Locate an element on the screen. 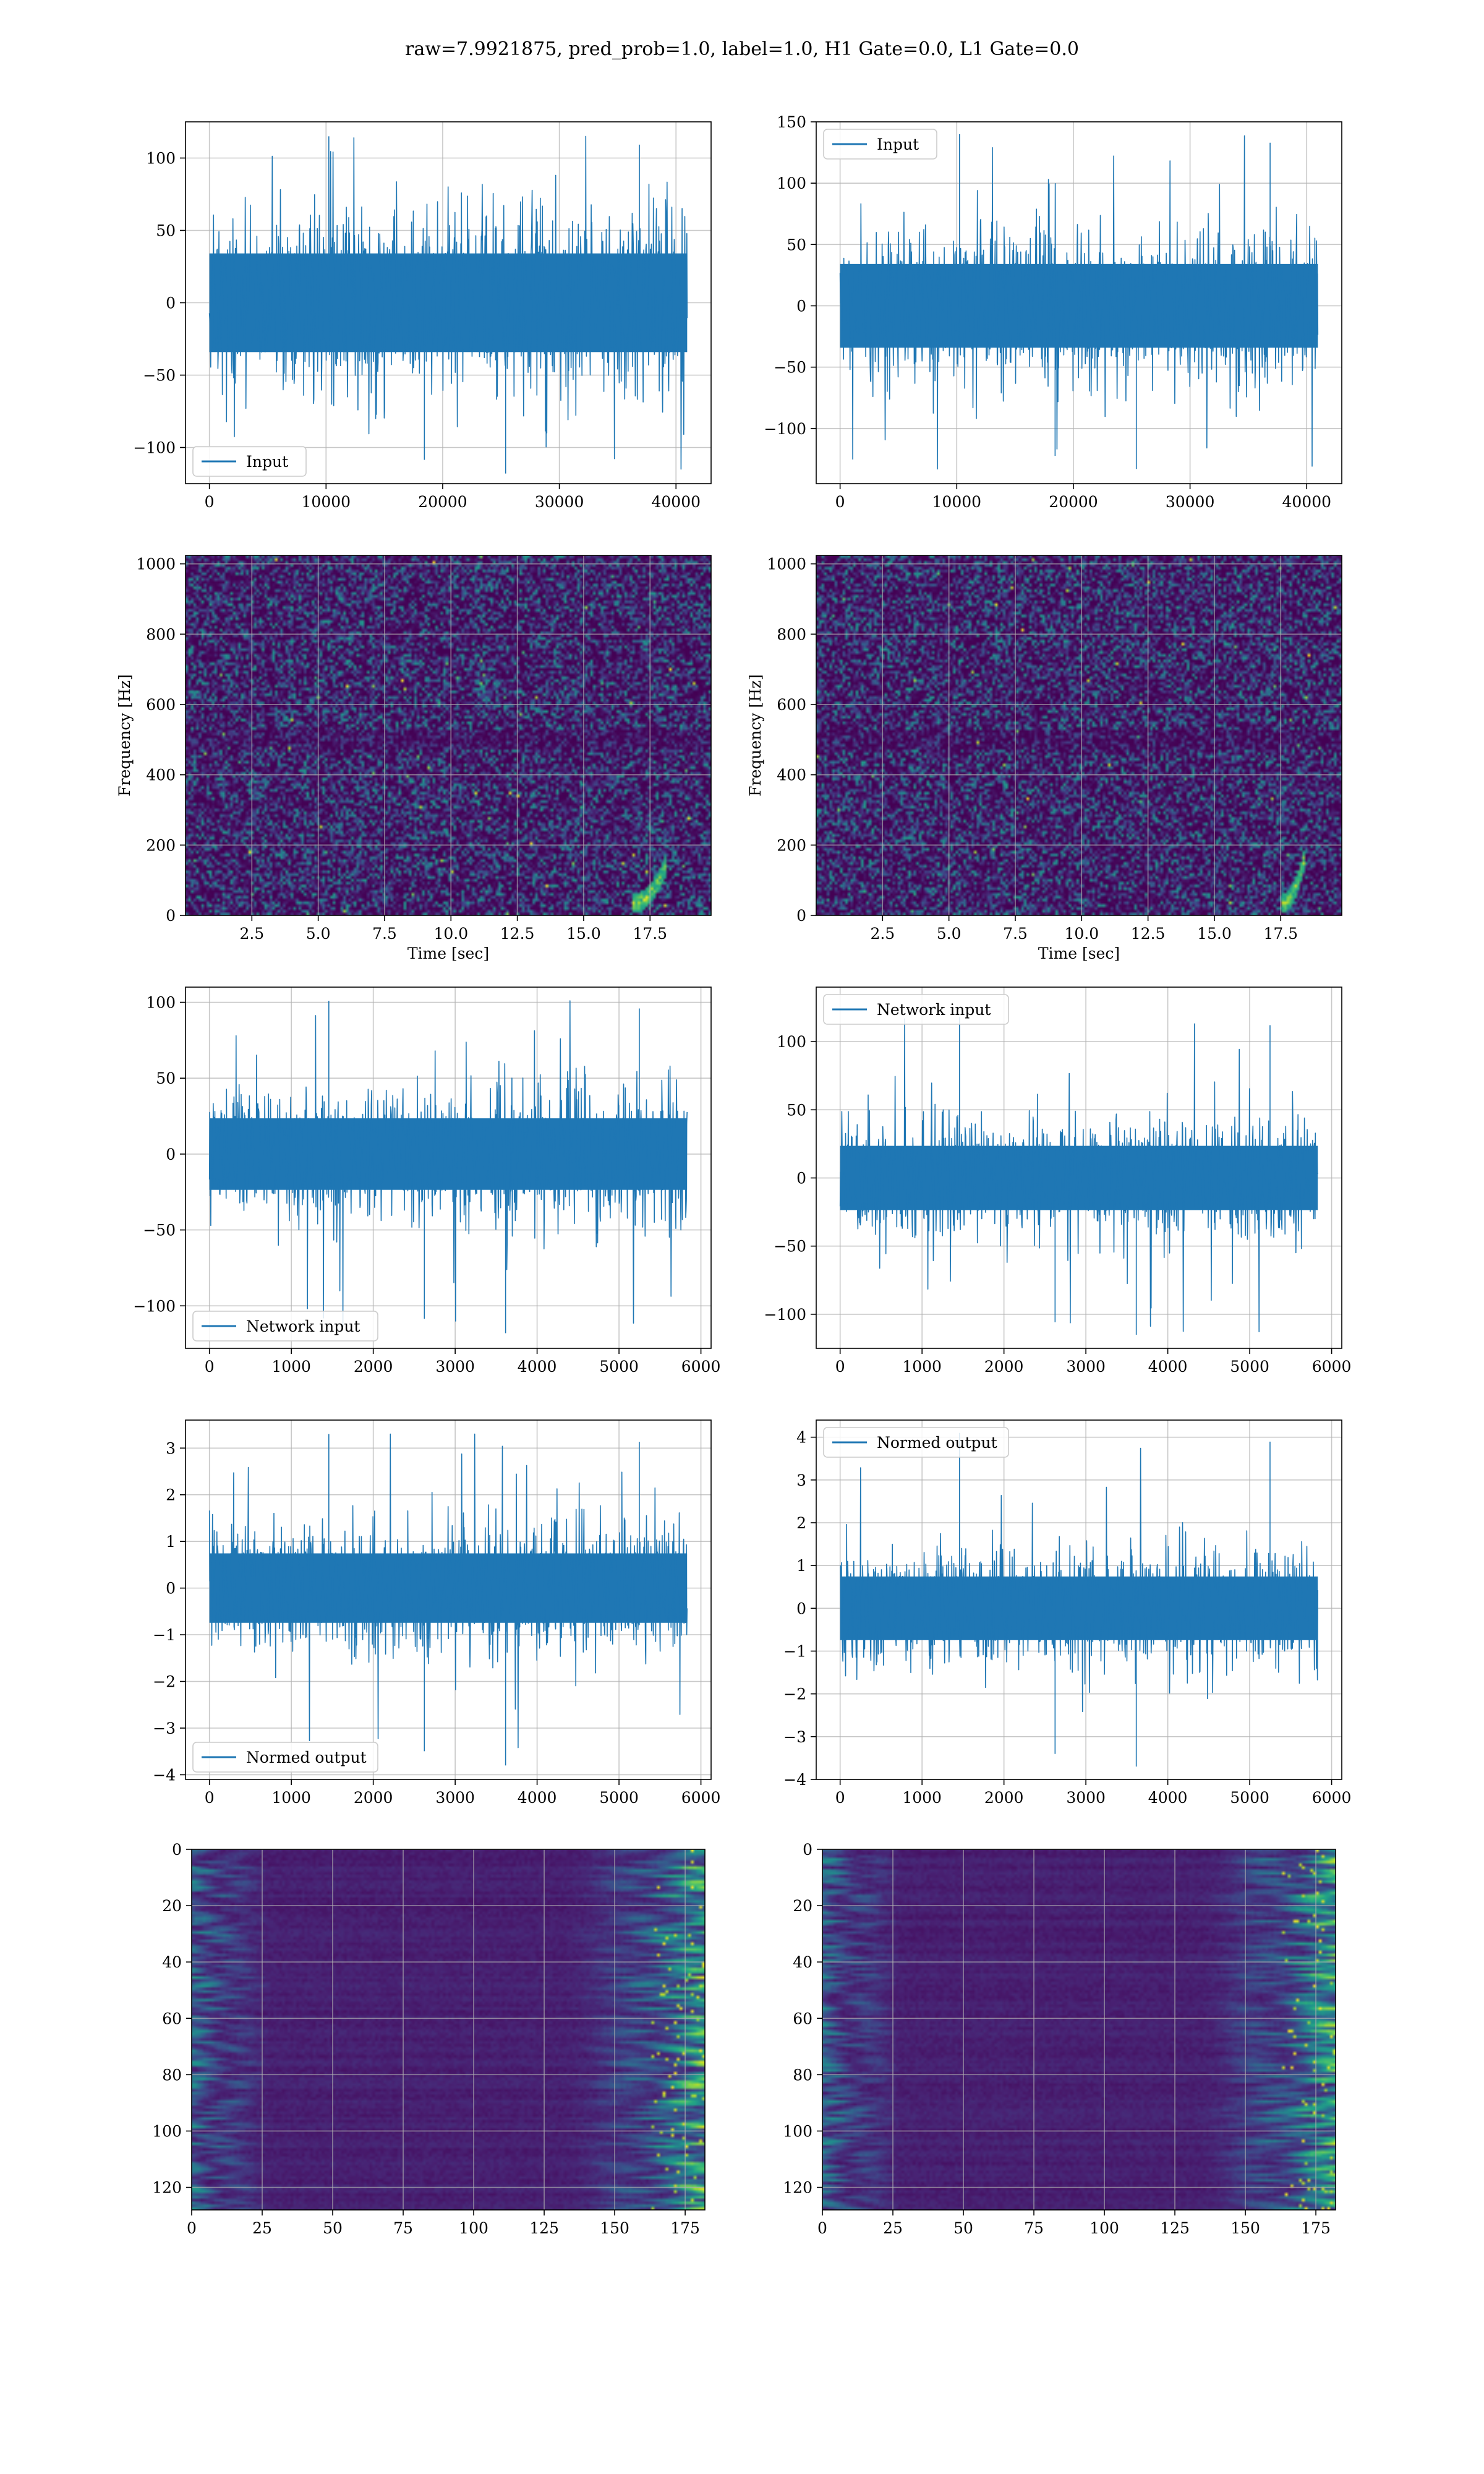  input-h1-frame is located at coordinates (448, 302).